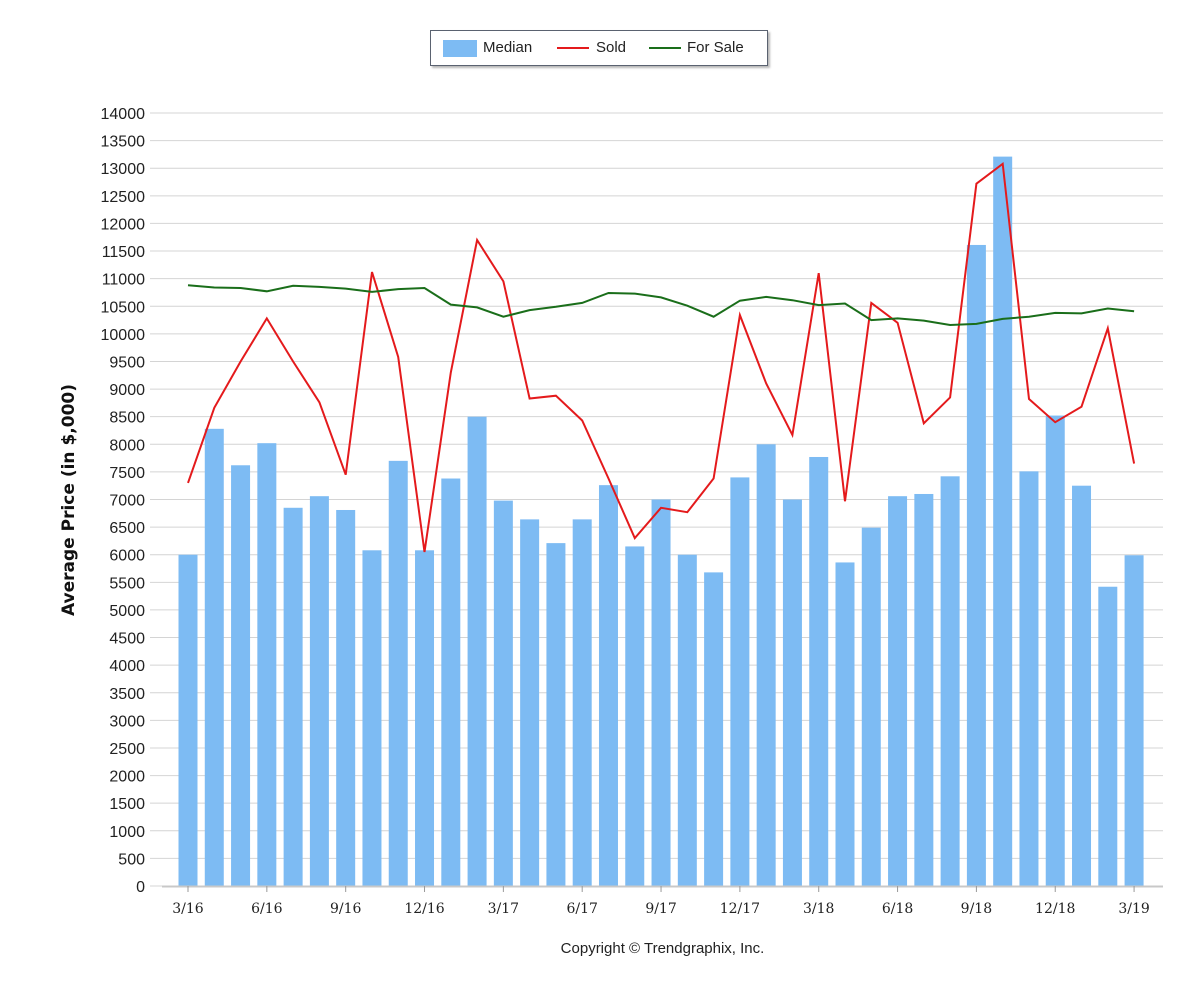 Image resolution: width=1200 pixels, height=1000 pixels. I want to click on legend-sold-label: Sold, so click(611, 47).